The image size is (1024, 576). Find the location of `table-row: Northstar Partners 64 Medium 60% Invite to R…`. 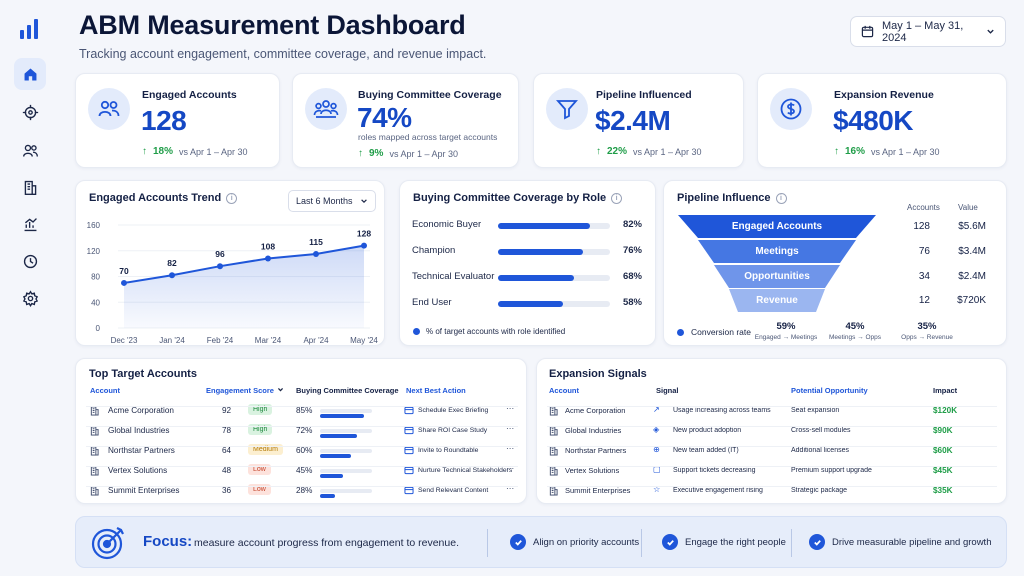

table-row: Northstar Partners 64 Medium 60% Invite to R… is located at coordinates (302, 451).